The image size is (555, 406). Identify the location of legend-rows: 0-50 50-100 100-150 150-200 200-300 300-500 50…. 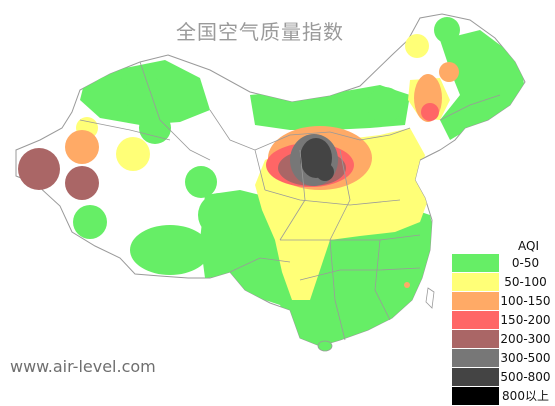
(502, 330).